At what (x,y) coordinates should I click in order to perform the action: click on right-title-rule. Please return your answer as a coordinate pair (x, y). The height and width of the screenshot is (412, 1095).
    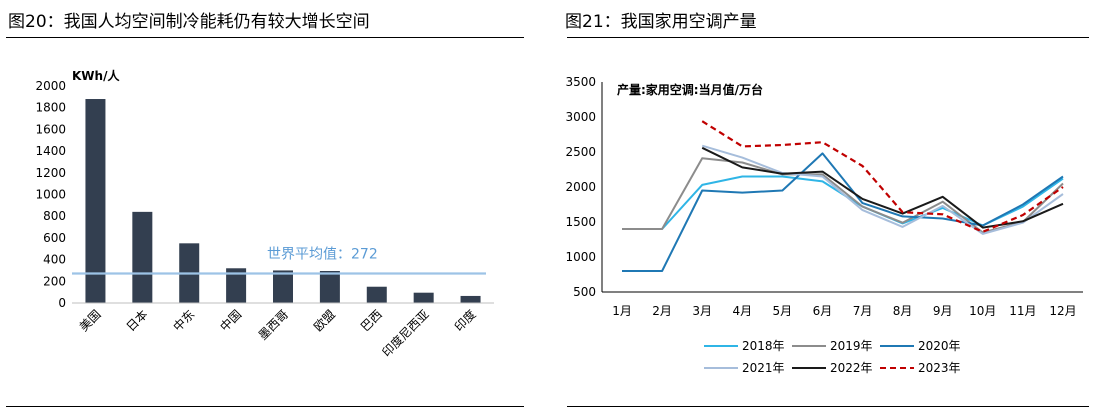
    Looking at the image, I should click on (828, 37).